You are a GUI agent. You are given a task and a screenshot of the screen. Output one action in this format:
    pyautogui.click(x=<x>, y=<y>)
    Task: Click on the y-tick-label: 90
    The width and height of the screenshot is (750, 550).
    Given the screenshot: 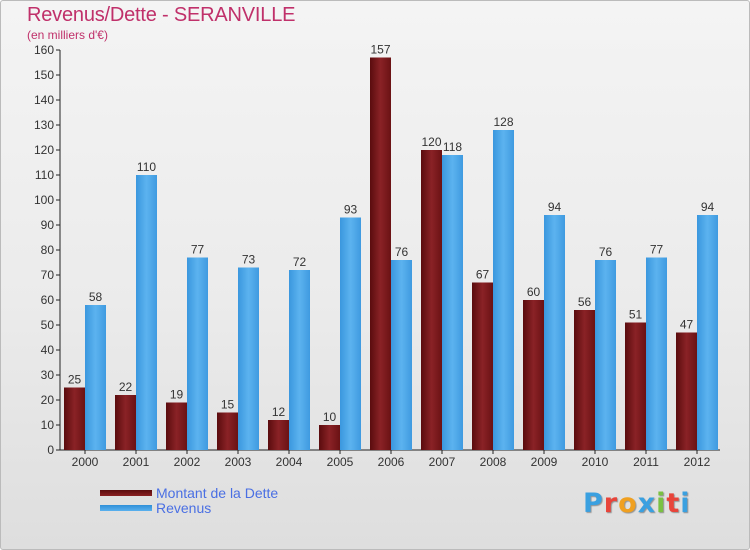 What is the action you would take?
    pyautogui.click(x=48, y=225)
    